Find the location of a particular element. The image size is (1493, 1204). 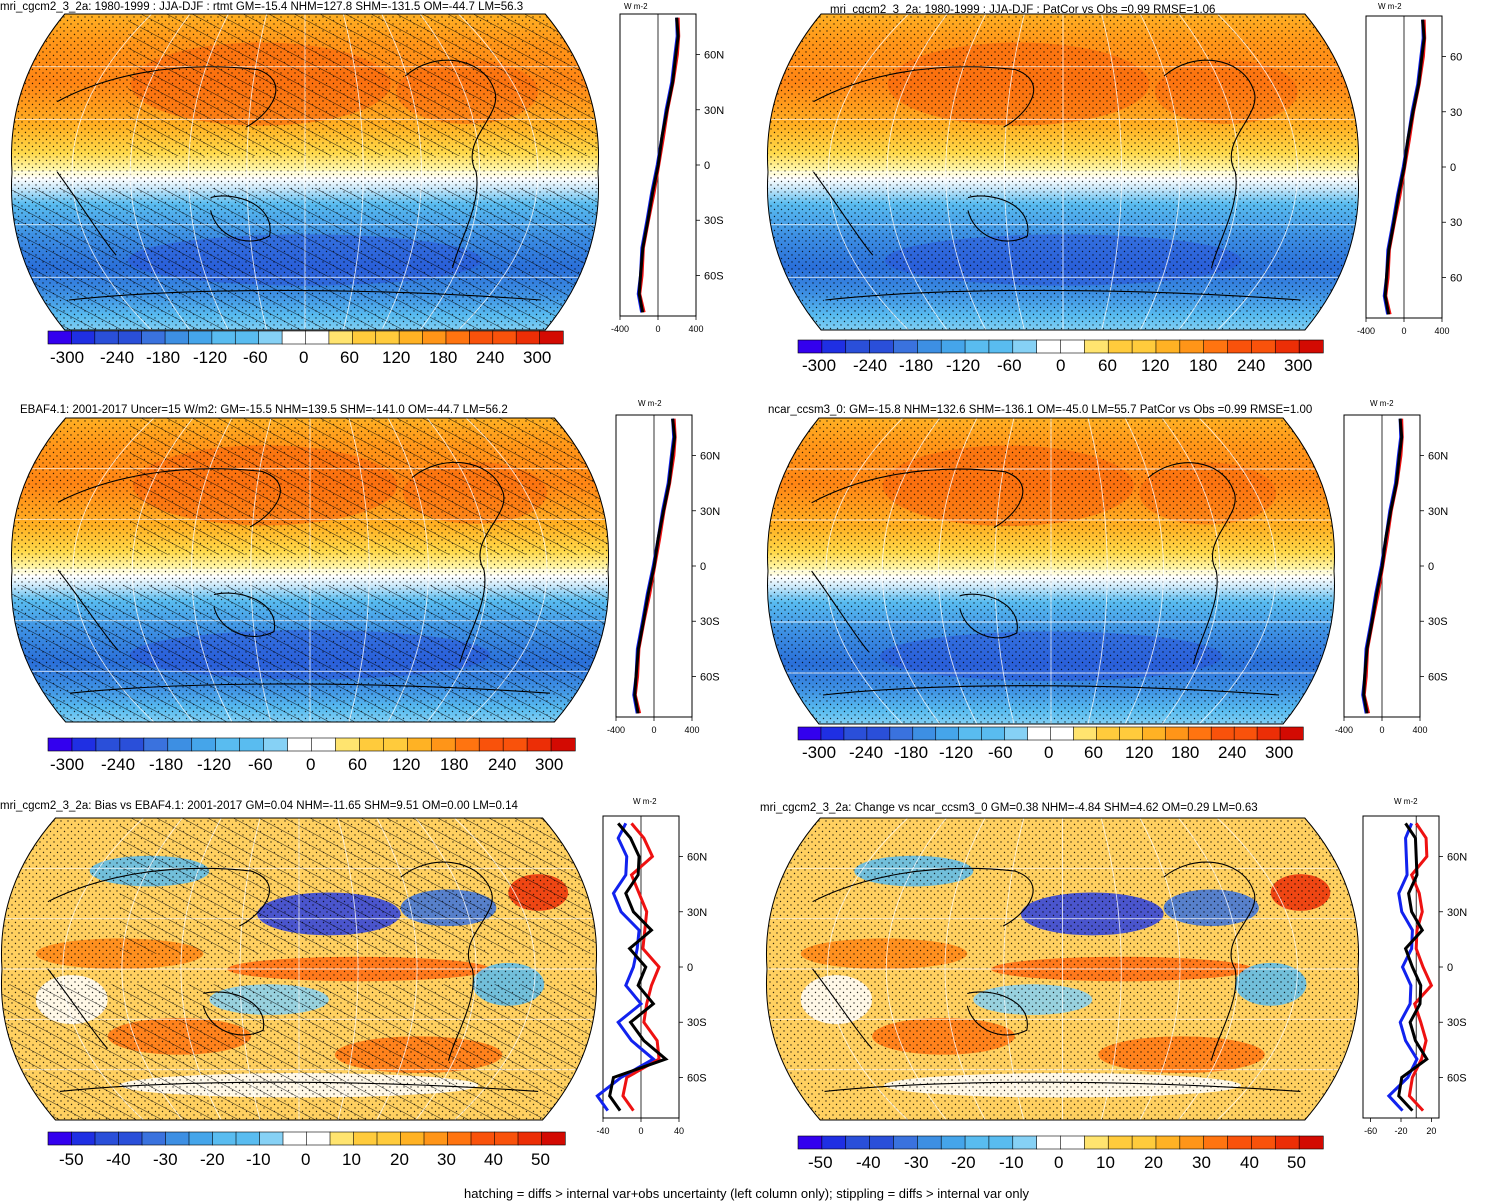

y-tick-label: 60 is located at coordinates (1456, 58).